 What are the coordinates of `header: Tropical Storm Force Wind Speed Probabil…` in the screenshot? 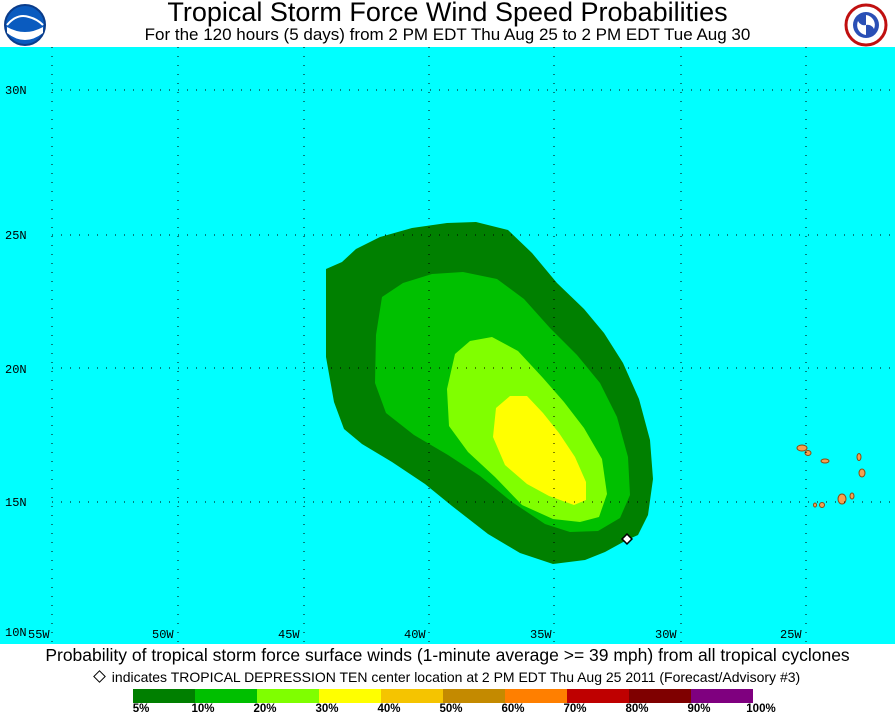 It's located at (447, 23).